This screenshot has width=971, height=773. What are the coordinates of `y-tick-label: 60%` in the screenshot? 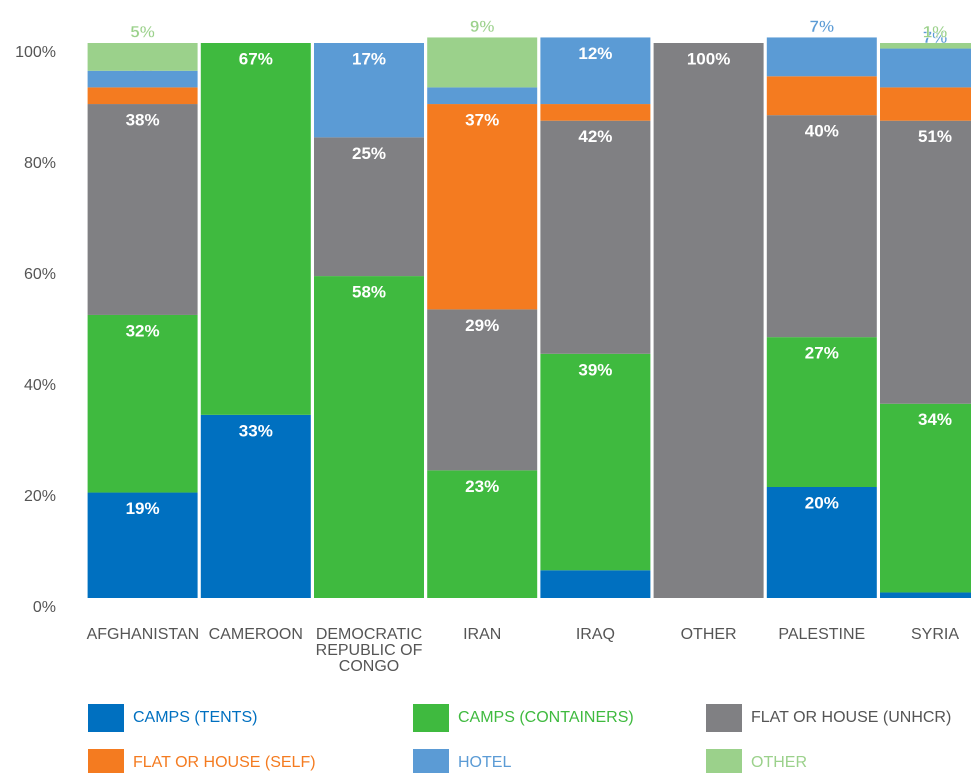 It's located at (40, 274).